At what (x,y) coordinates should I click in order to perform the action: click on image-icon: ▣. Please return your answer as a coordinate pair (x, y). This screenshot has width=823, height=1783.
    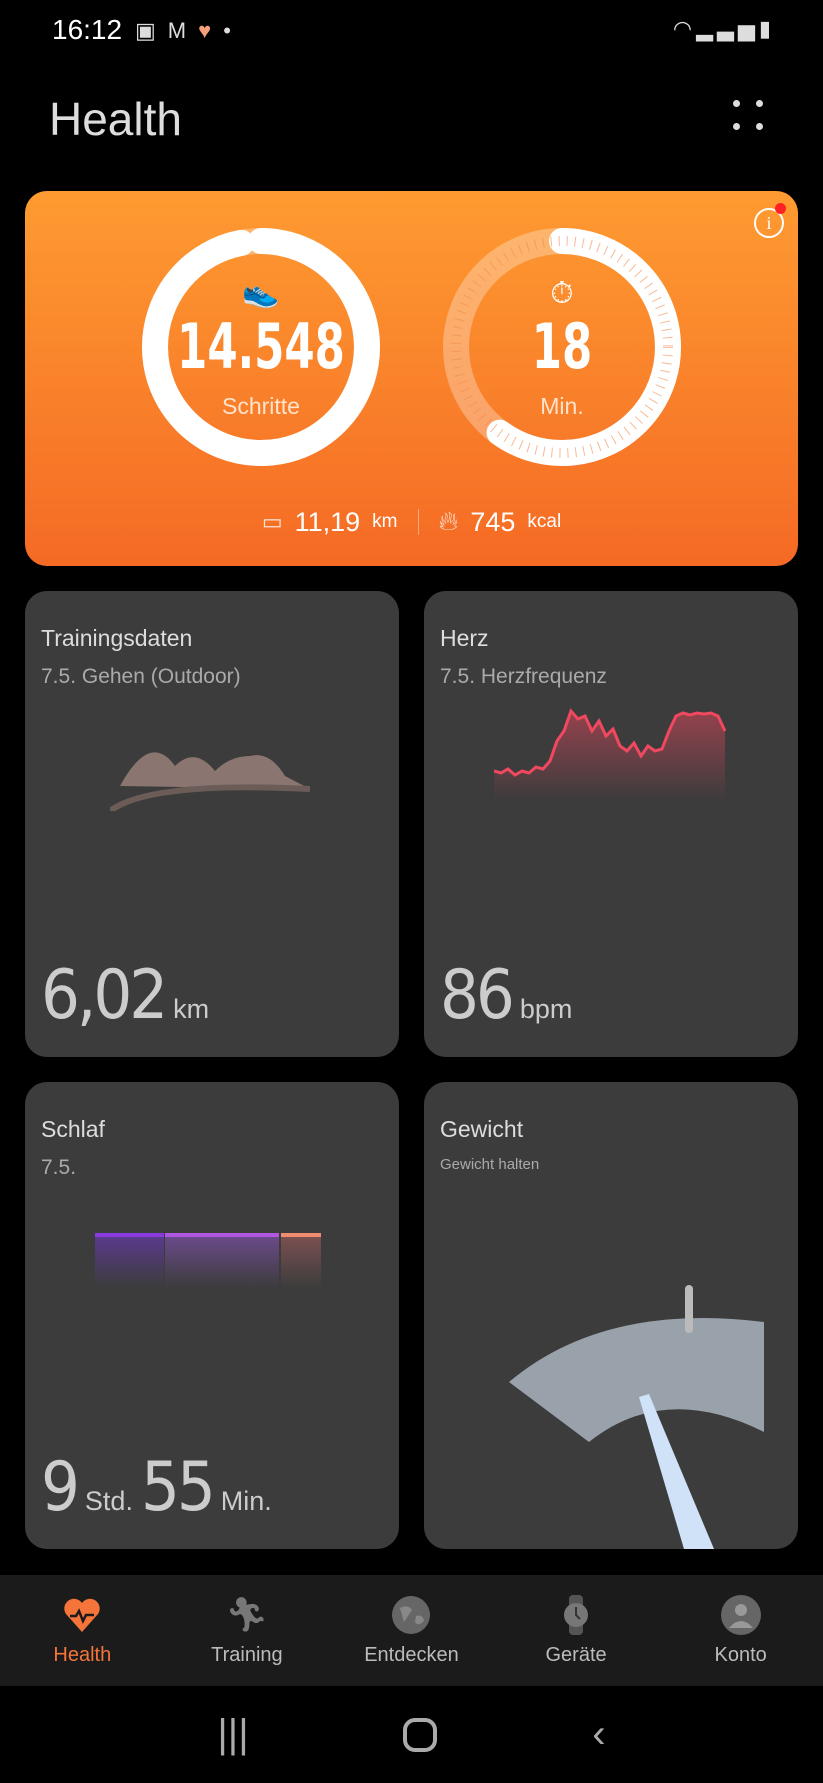
    Looking at the image, I should click on (145, 30).